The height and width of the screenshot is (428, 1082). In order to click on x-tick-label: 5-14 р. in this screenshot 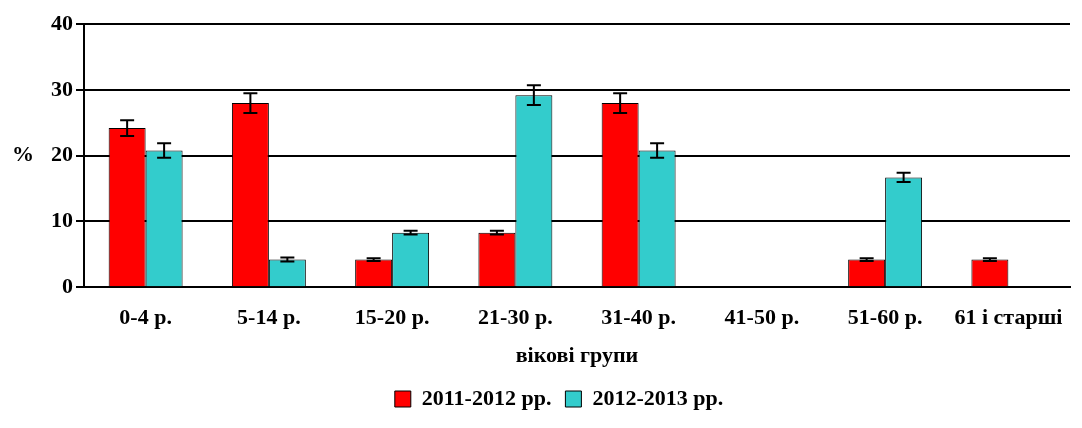, I will do `click(269, 317)`.